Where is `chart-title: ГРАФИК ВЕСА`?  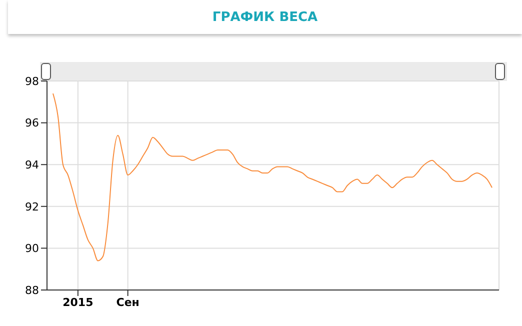
chart-title: ГРАФИК ВЕСА is located at coordinates (265, 17).